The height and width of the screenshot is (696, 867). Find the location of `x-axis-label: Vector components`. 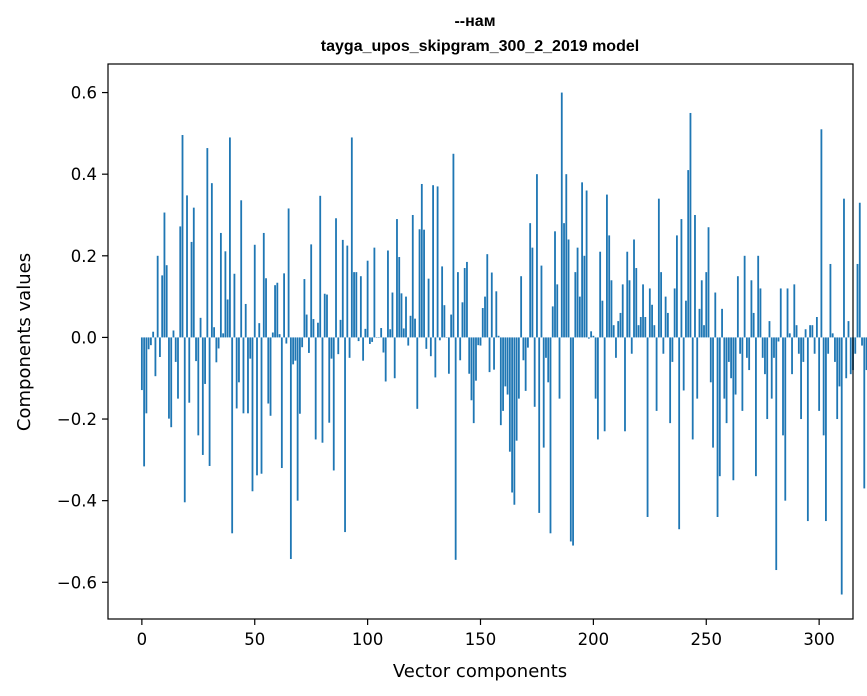

x-axis-label: Vector components is located at coordinates (480, 671).